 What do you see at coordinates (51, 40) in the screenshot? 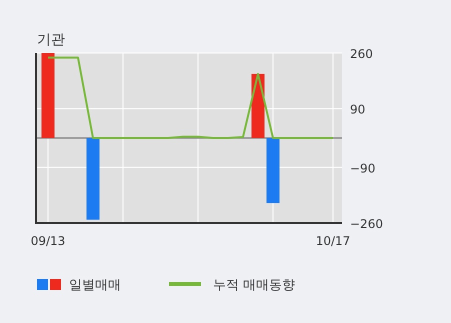
I see `chart-title: 기관` at bounding box center [51, 40].